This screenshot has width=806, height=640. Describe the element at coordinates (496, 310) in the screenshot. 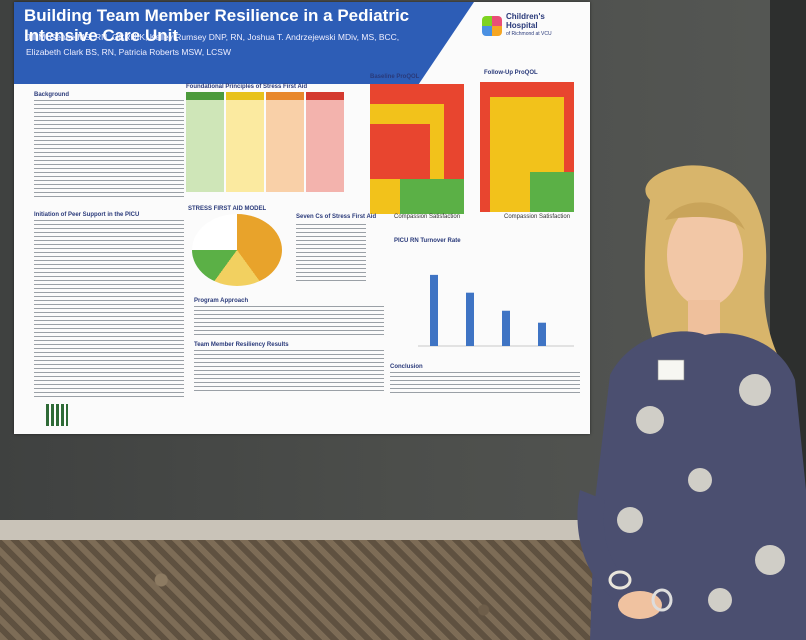

I see `turnover-chart-svg` at that location.